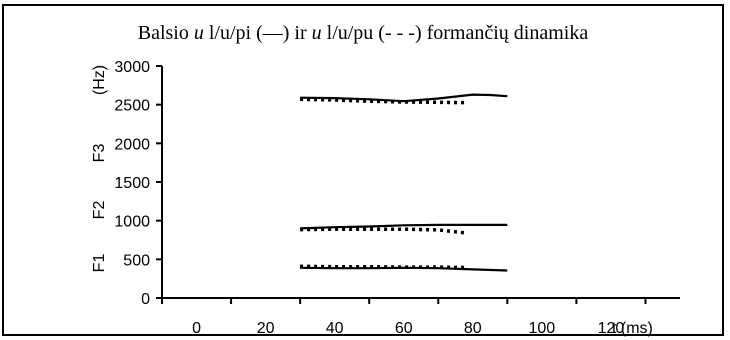 Image resolution: width=730 pixels, height=340 pixels. I want to click on y-tick-label: 3000, so click(132, 67).